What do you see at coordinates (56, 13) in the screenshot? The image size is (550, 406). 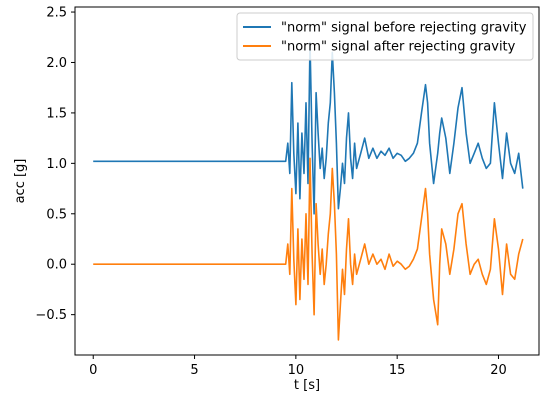 I see `y-tick-label: 2.5` at bounding box center [56, 13].